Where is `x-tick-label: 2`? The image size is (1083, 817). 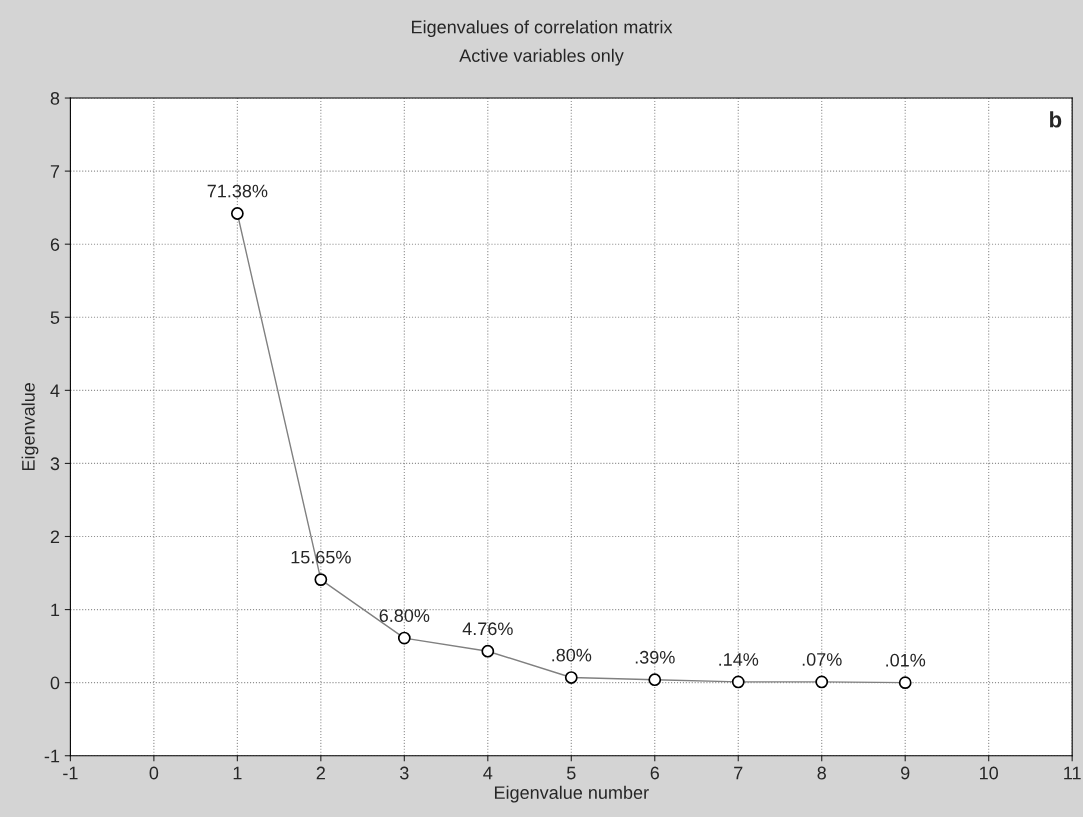
x-tick-label: 2 is located at coordinates (320, 773).